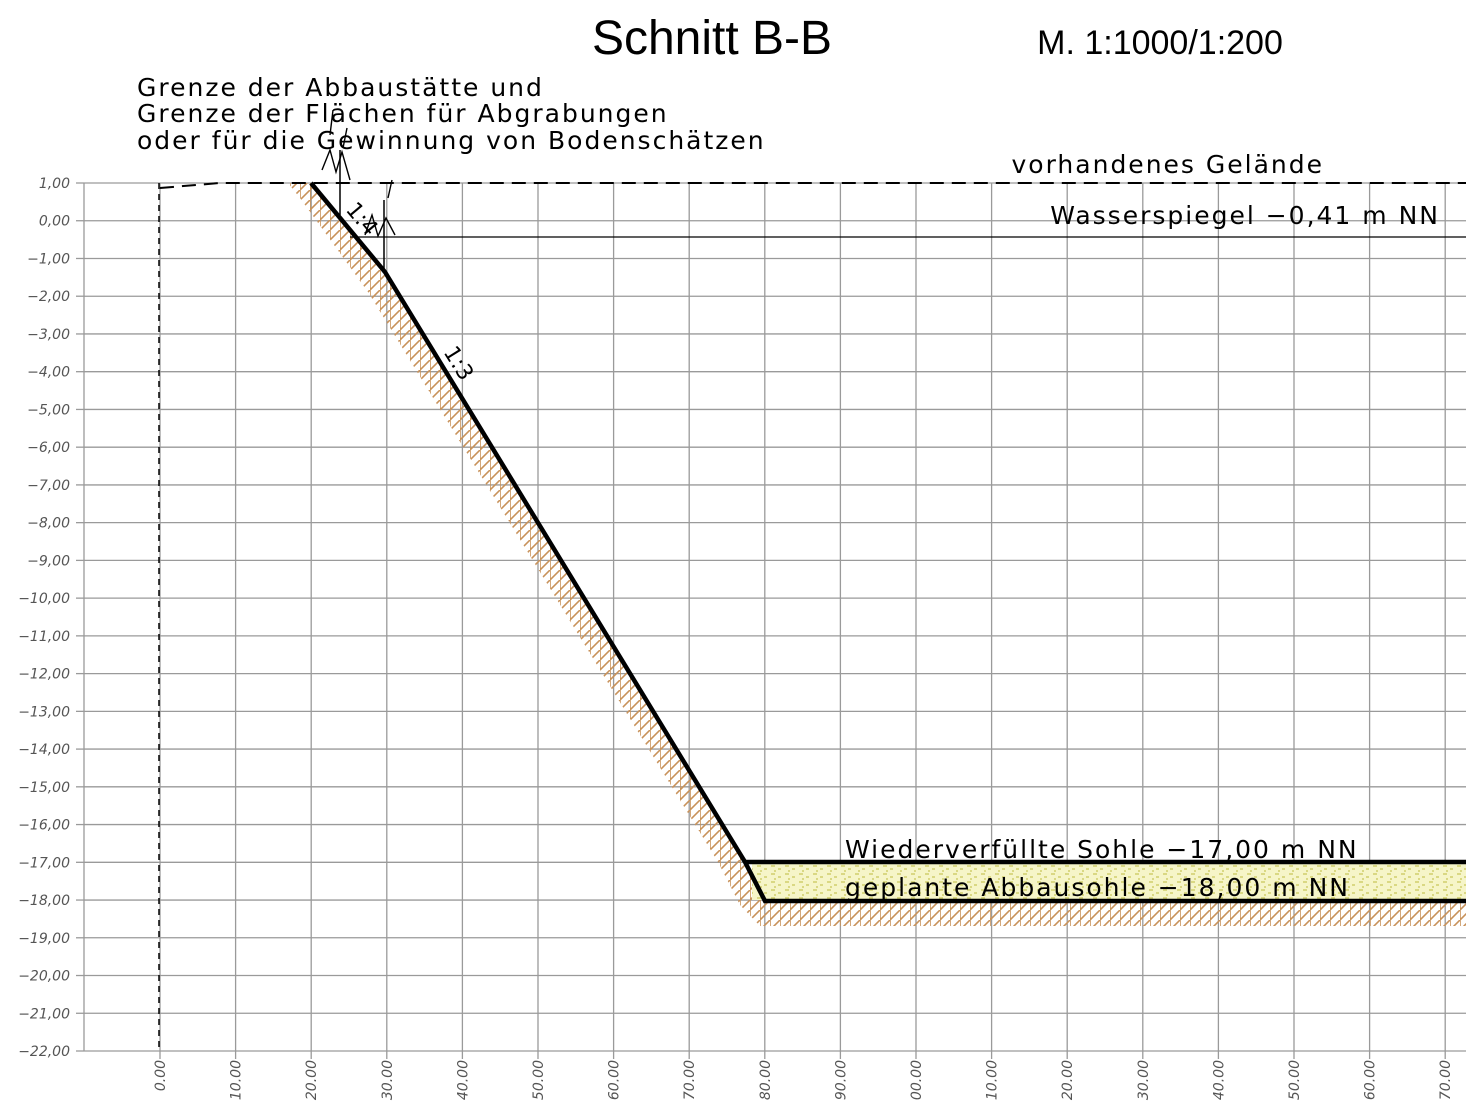  Describe the element at coordinates (358, 174) in the screenshot. I see `vegetation-symbol` at that location.